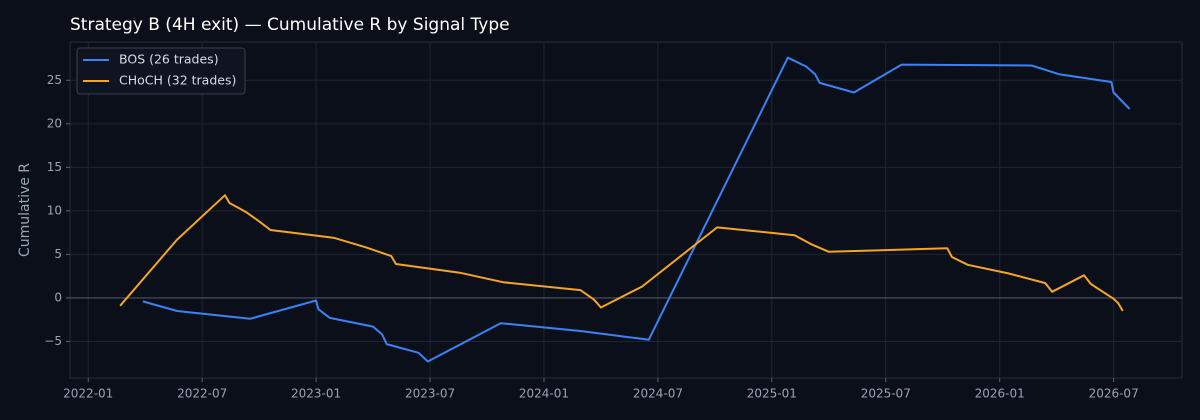 This screenshot has height=420, width=1200. I want to click on legend-label: BOS (26 trades), so click(169, 59).